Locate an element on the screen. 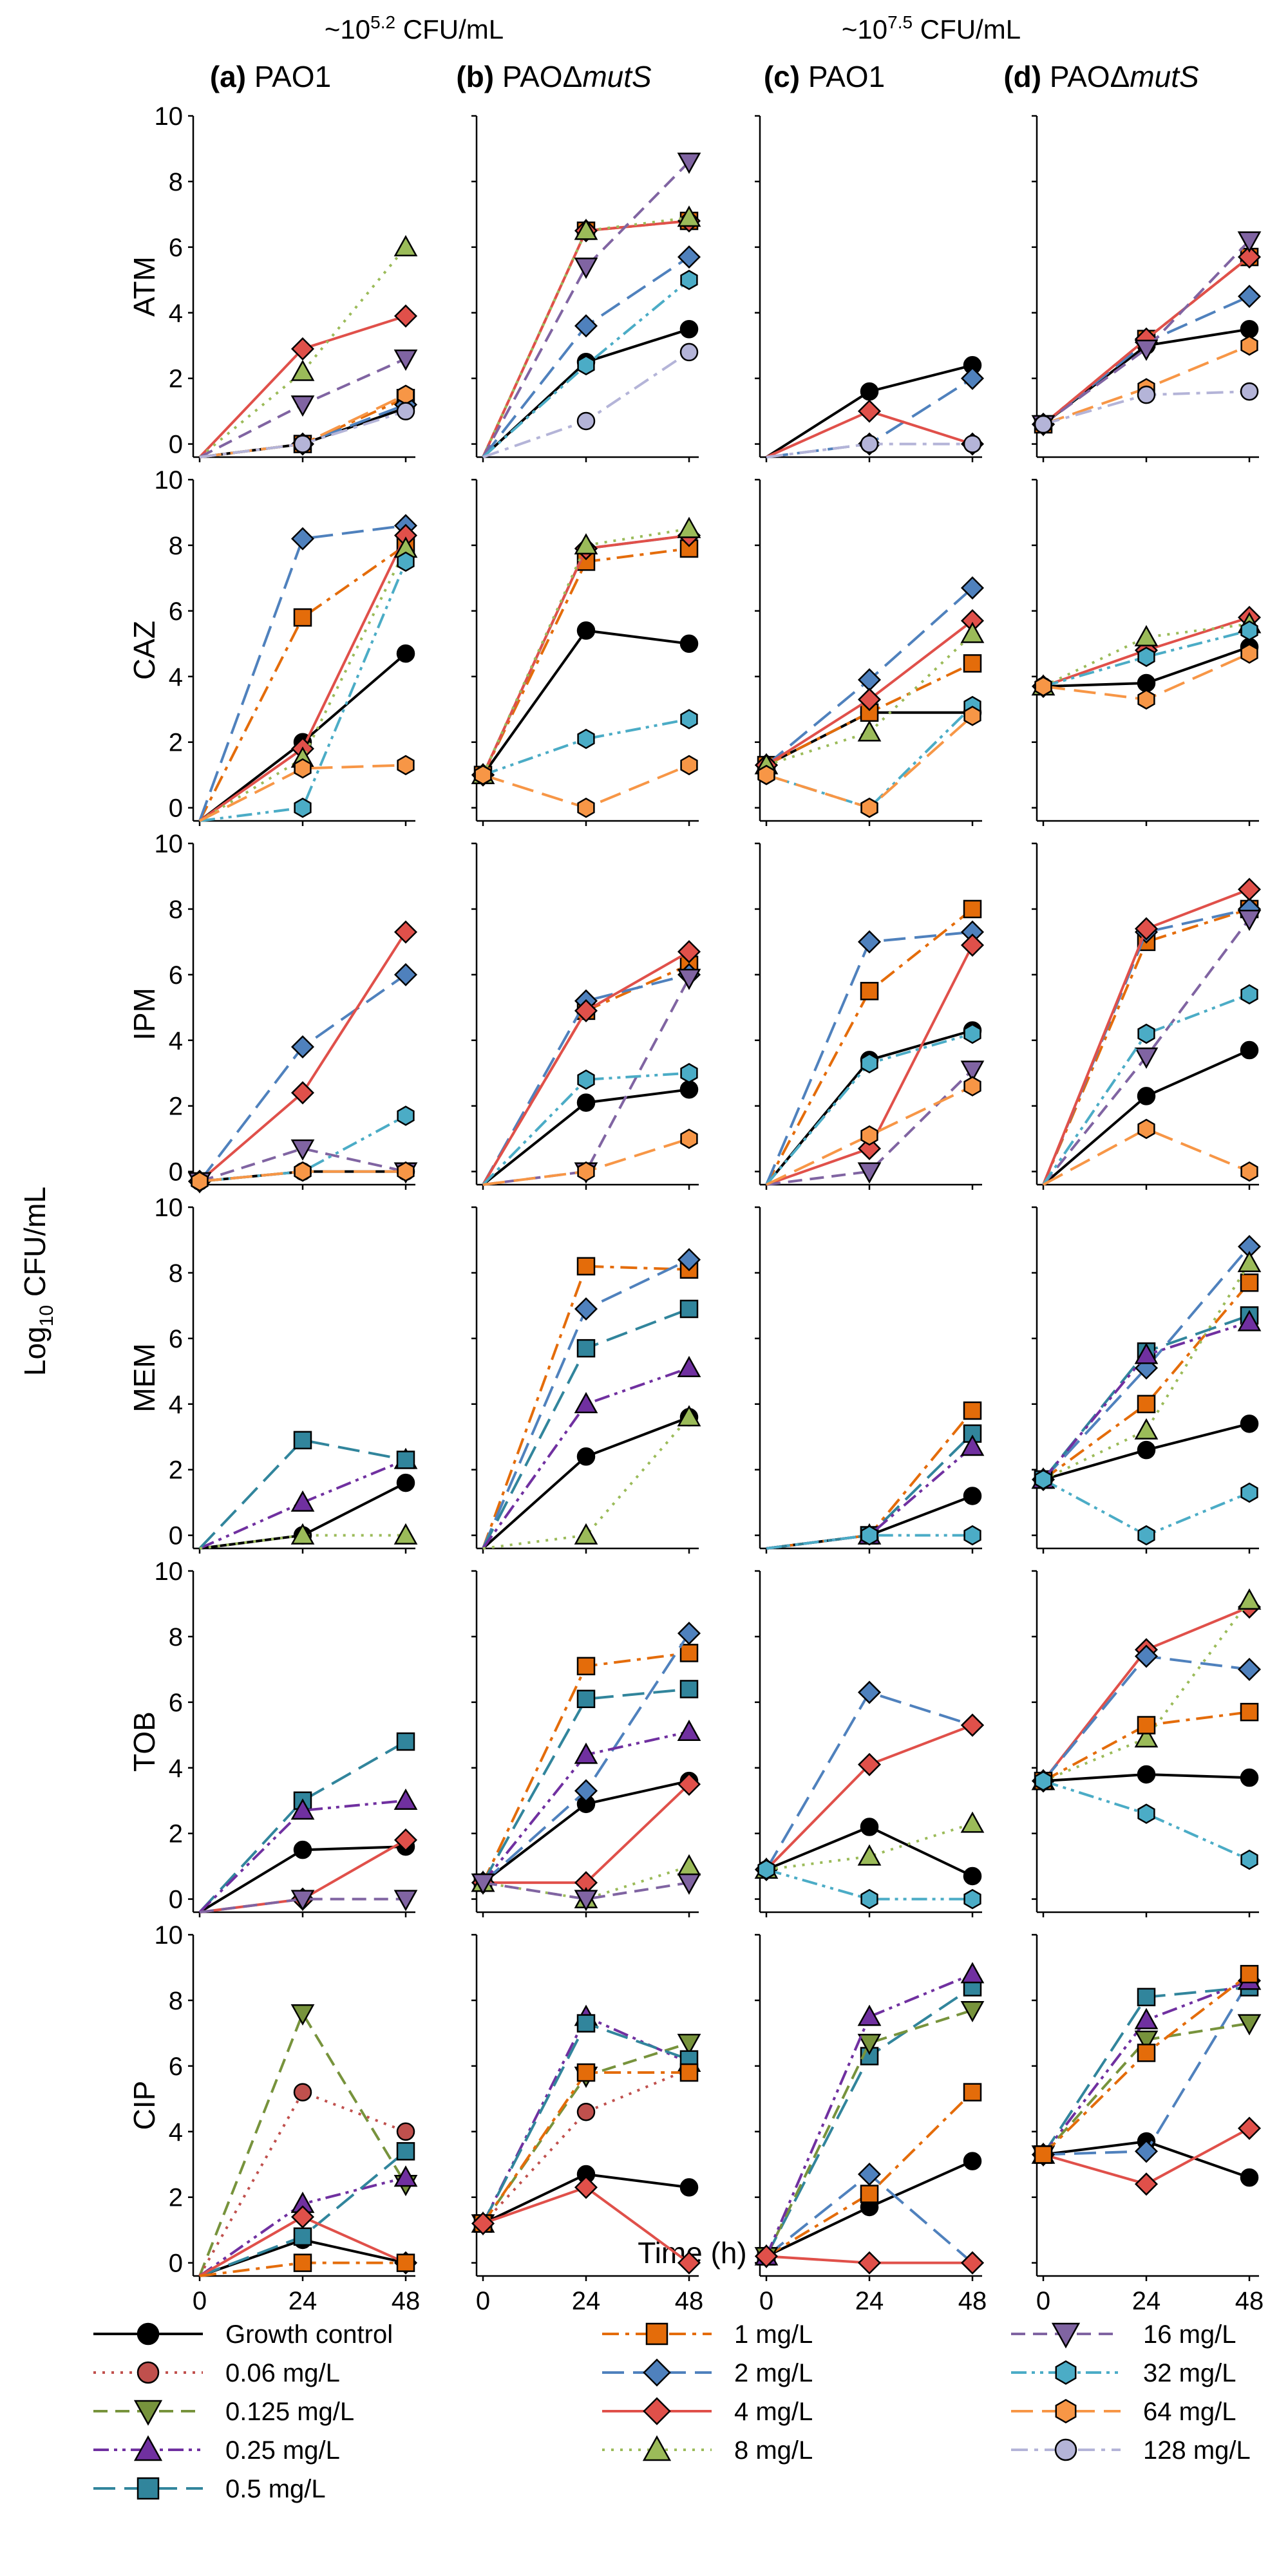  series-c2 is located at coordinates (591, 351).